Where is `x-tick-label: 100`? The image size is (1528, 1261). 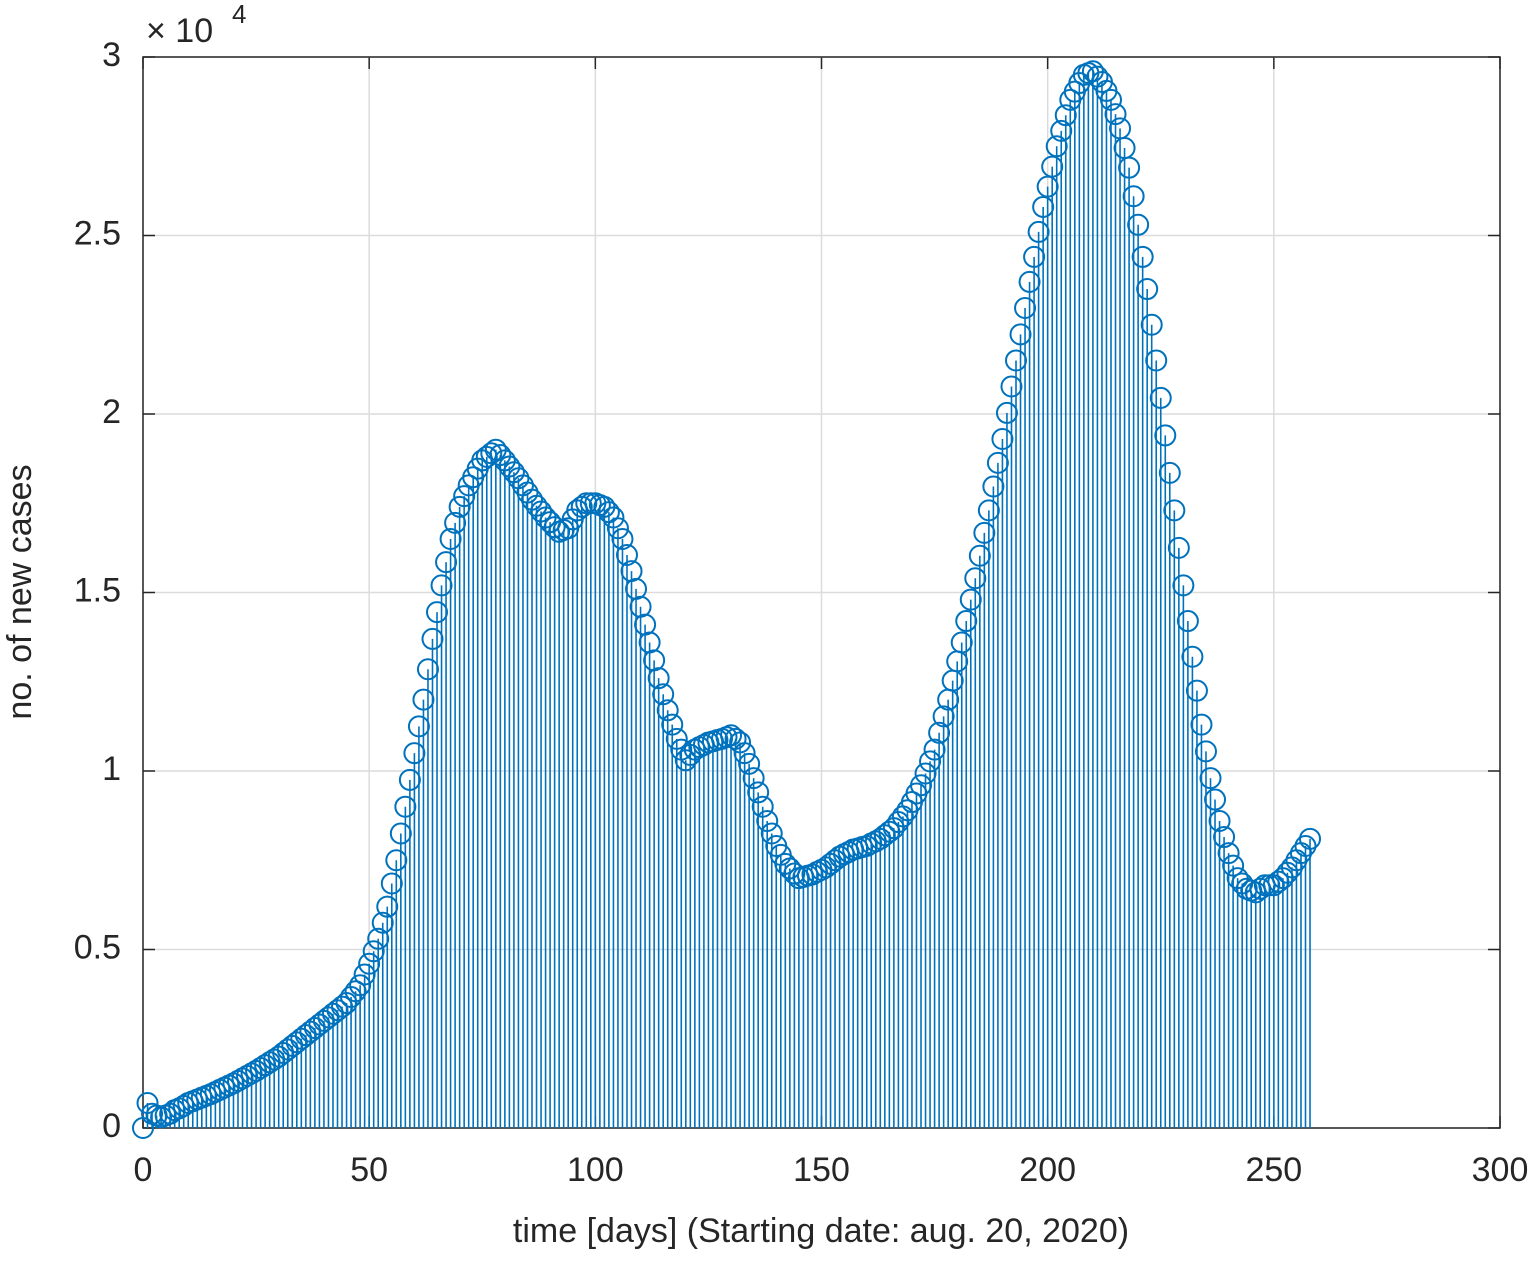 x-tick-label: 100 is located at coordinates (595, 1170).